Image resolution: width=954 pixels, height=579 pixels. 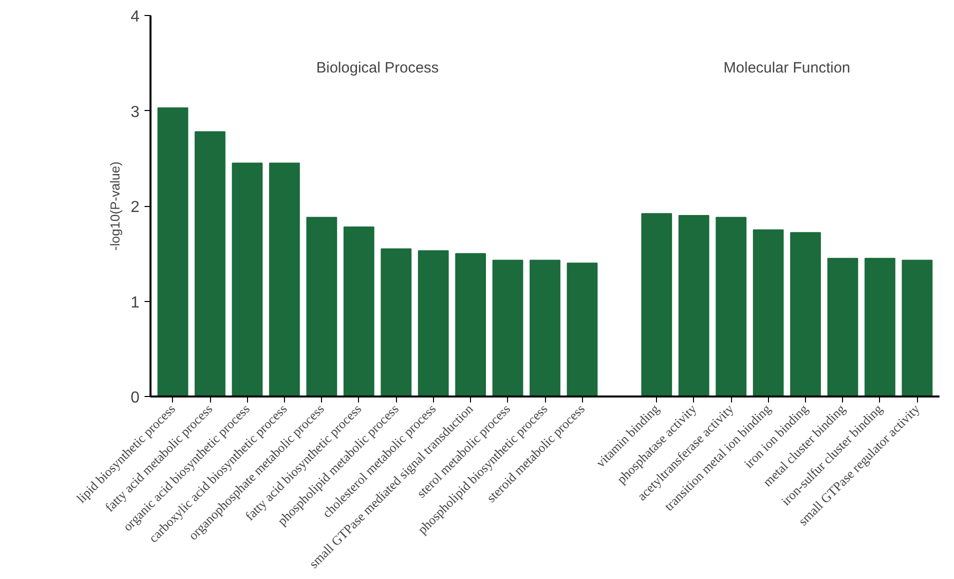 What do you see at coordinates (135, 17) in the screenshot?
I see `y-tick-label: 4` at bounding box center [135, 17].